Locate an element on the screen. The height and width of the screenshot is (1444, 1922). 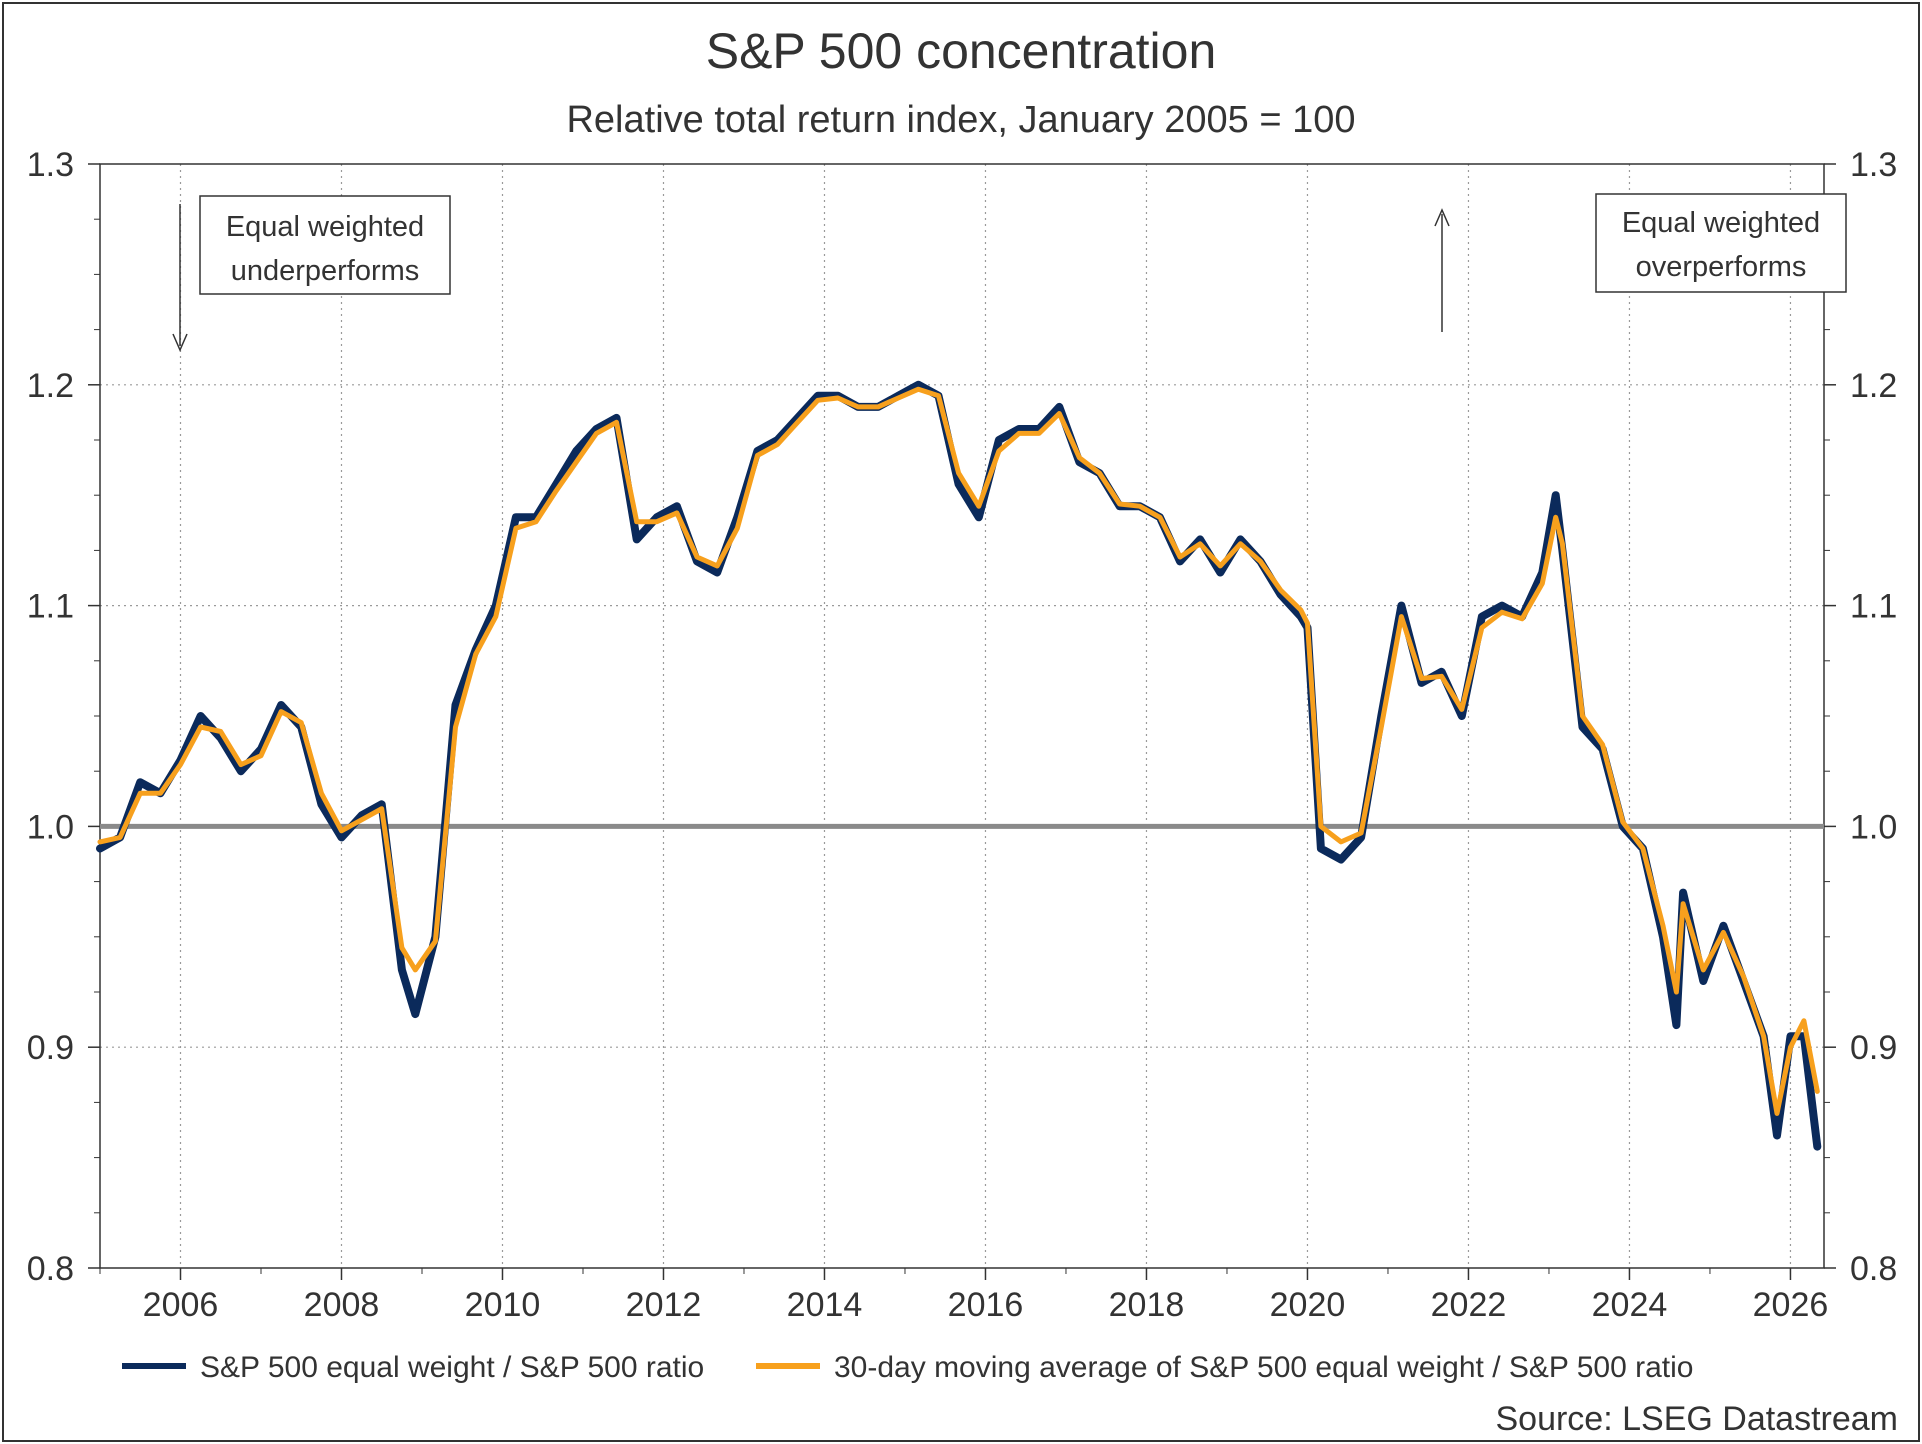
y-tick-label-right: 1.2 is located at coordinates (1873, 386).